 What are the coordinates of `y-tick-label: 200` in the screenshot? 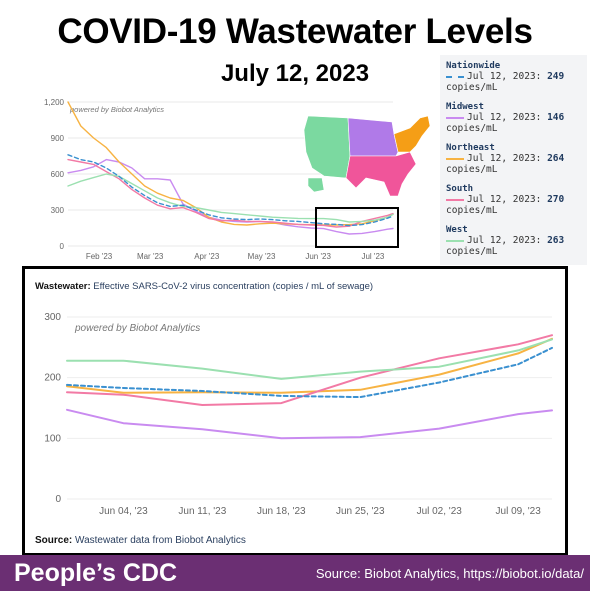 It's located at (52, 378).